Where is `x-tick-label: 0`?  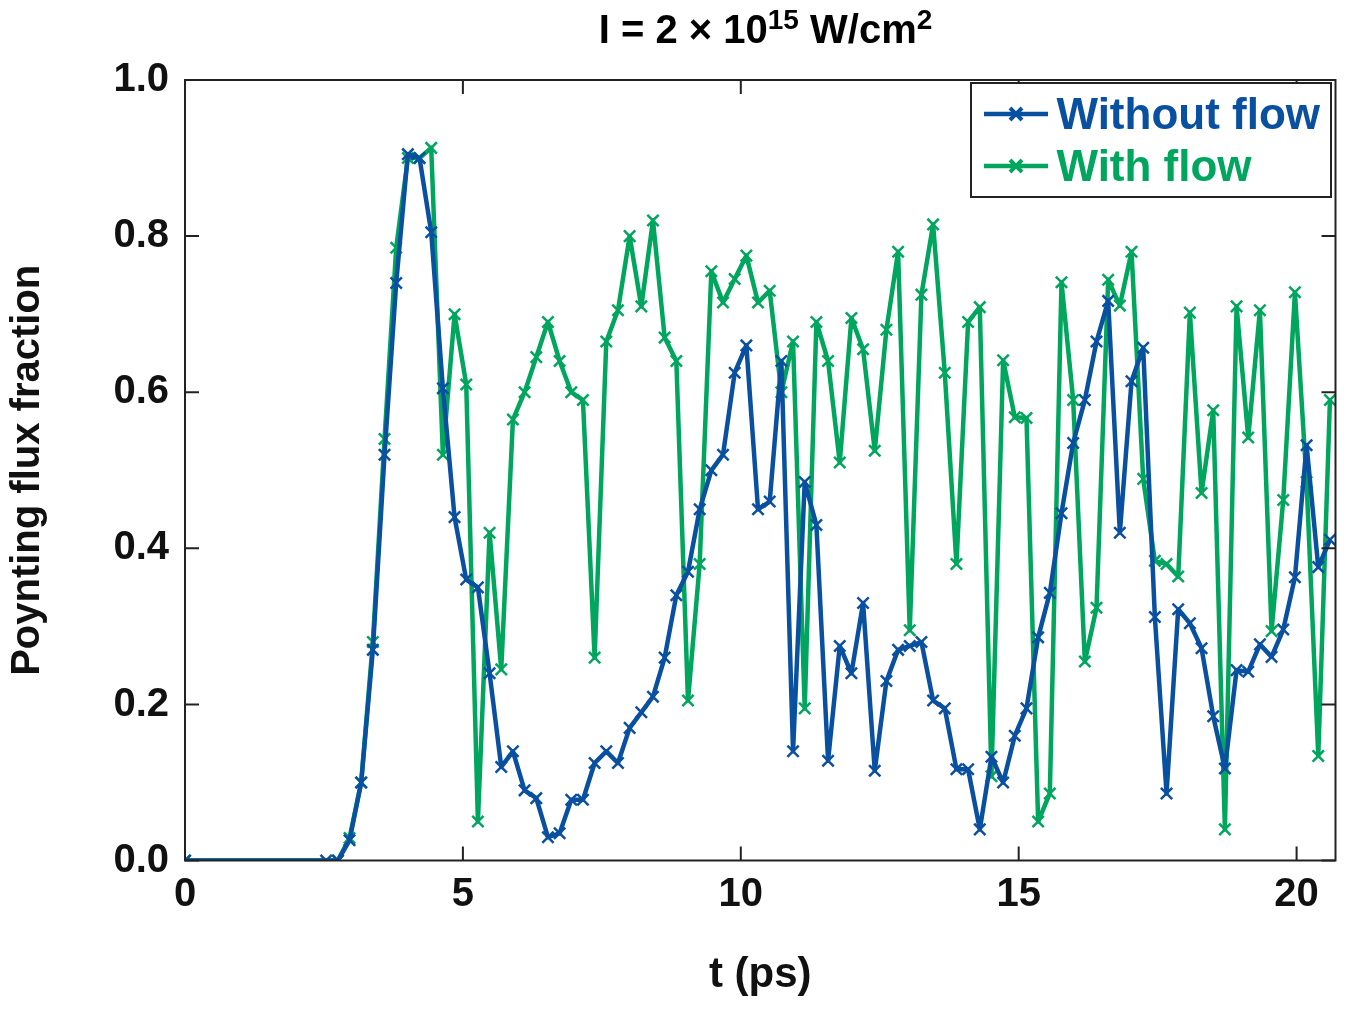
x-tick-label: 0 is located at coordinates (185, 891).